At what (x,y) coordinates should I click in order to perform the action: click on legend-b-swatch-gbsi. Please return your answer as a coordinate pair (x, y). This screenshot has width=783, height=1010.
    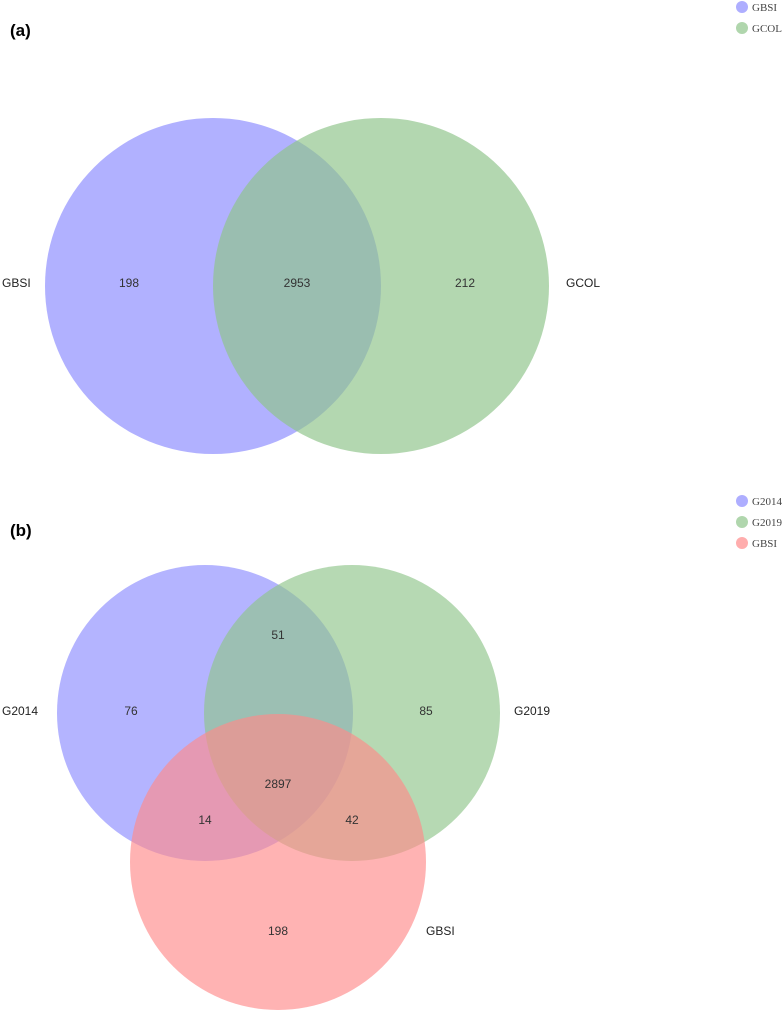
    Looking at the image, I should click on (742, 543).